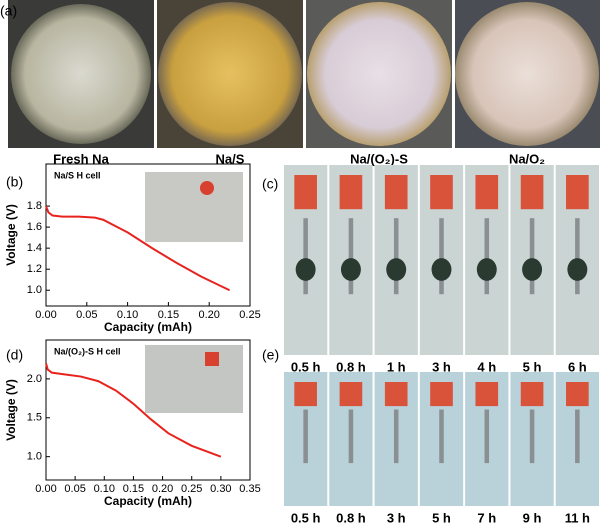 The image size is (600, 528). Describe the element at coordinates (270, 355) in the screenshot. I see `panel-label: (e)` at that location.